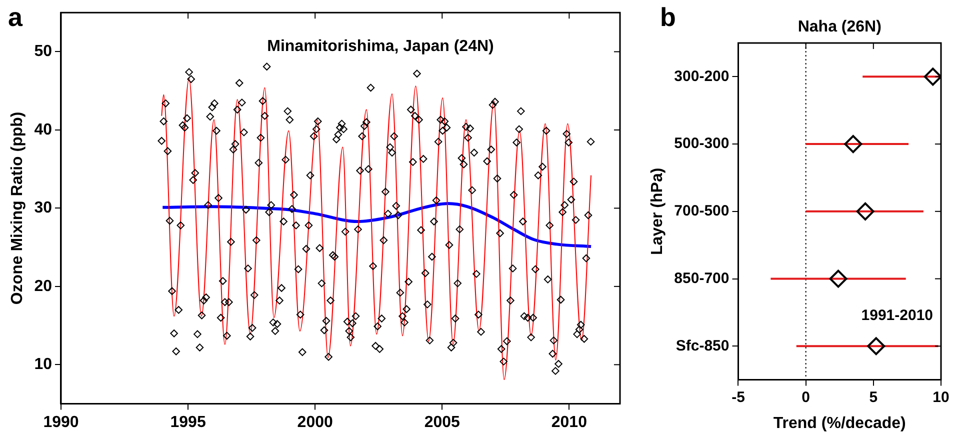 This screenshot has height=439, width=955. What do you see at coordinates (702, 211) in the screenshot?
I see `y-tick-label: 700-500` at bounding box center [702, 211].